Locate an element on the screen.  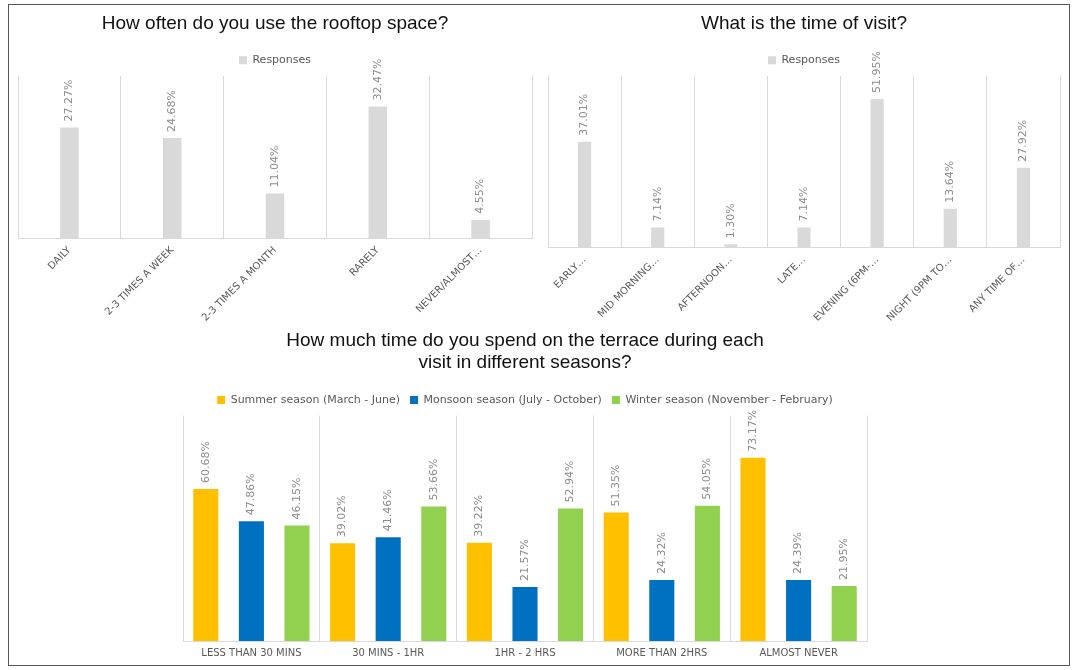
data-label: 1.30% is located at coordinates (730, 221).